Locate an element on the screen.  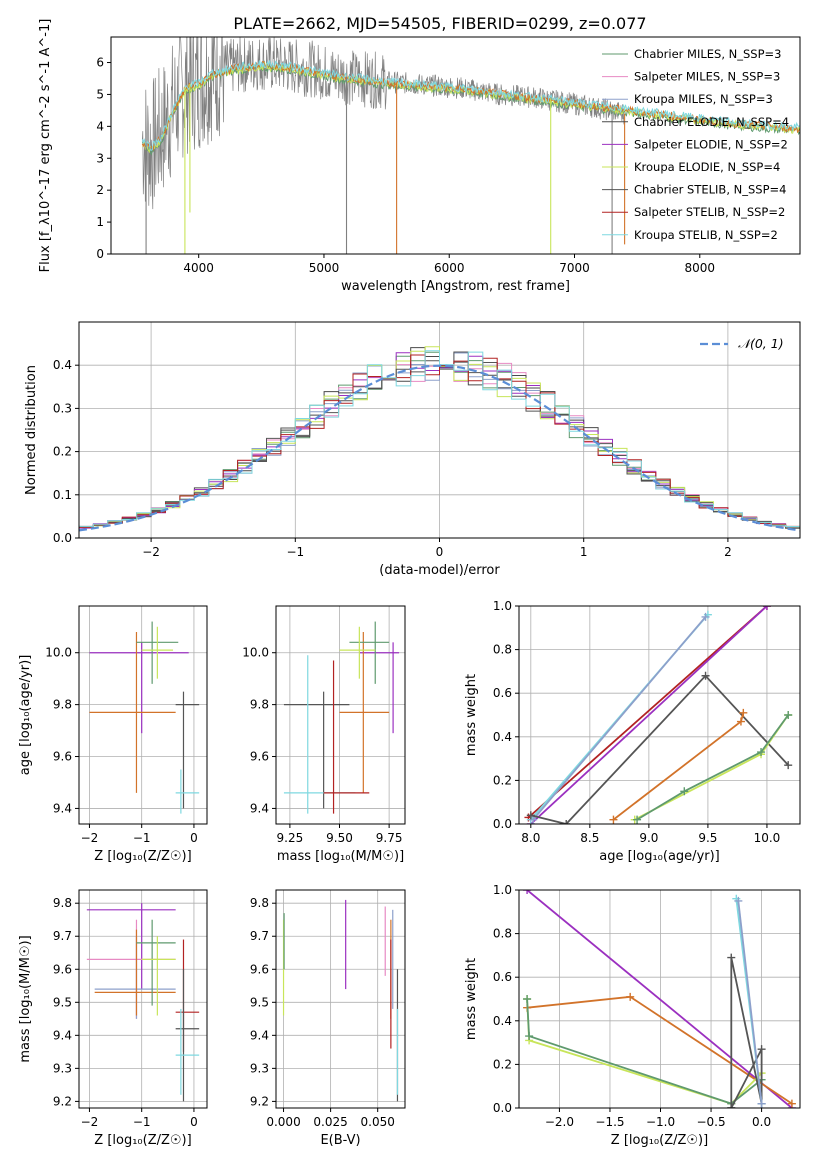
x-tick-label: 4000 is located at coordinates (198, 268).